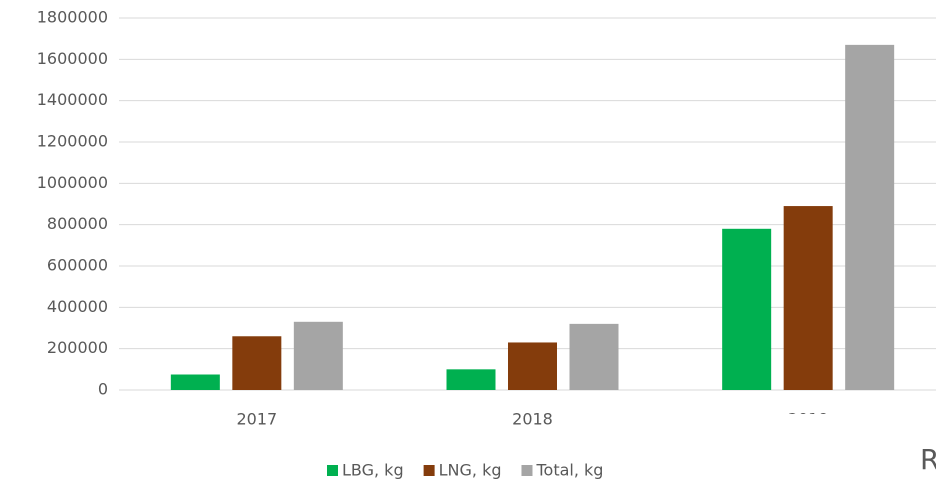  I want to click on y-tick-label: 1200000, so click(72, 141).